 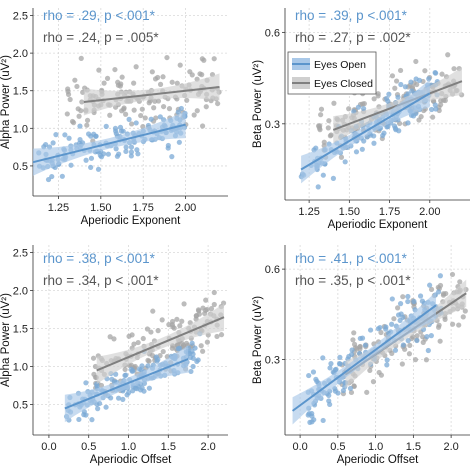 What do you see at coordinates (20, 254) in the screenshot?
I see `y-tick-label: 2.5` at bounding box center [20, 254].